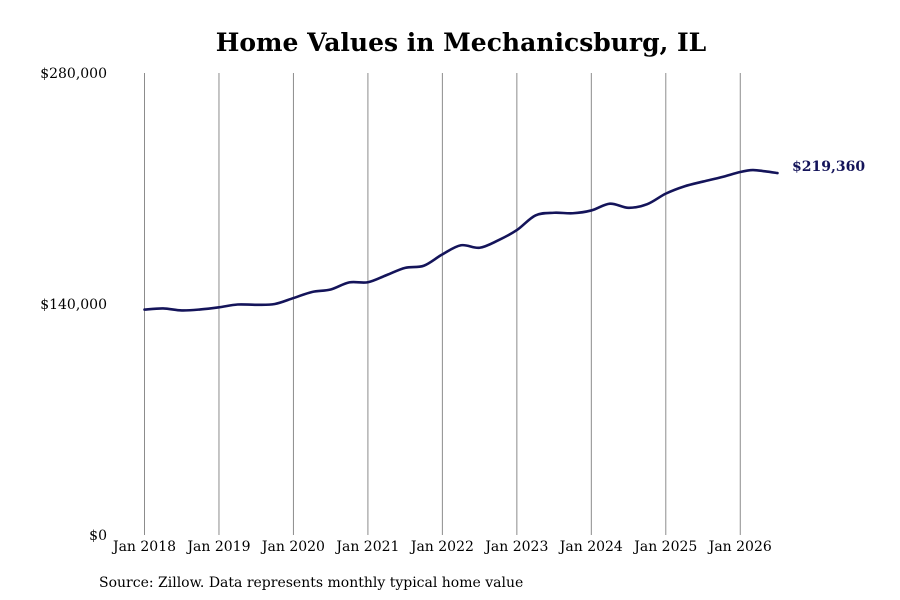 This screenshot has width=900, height=600. What do you see at coordinates (292, 547) in the screenshot?
I see `x-tick-label: Jan 2020` at bounding box center [292, 547].